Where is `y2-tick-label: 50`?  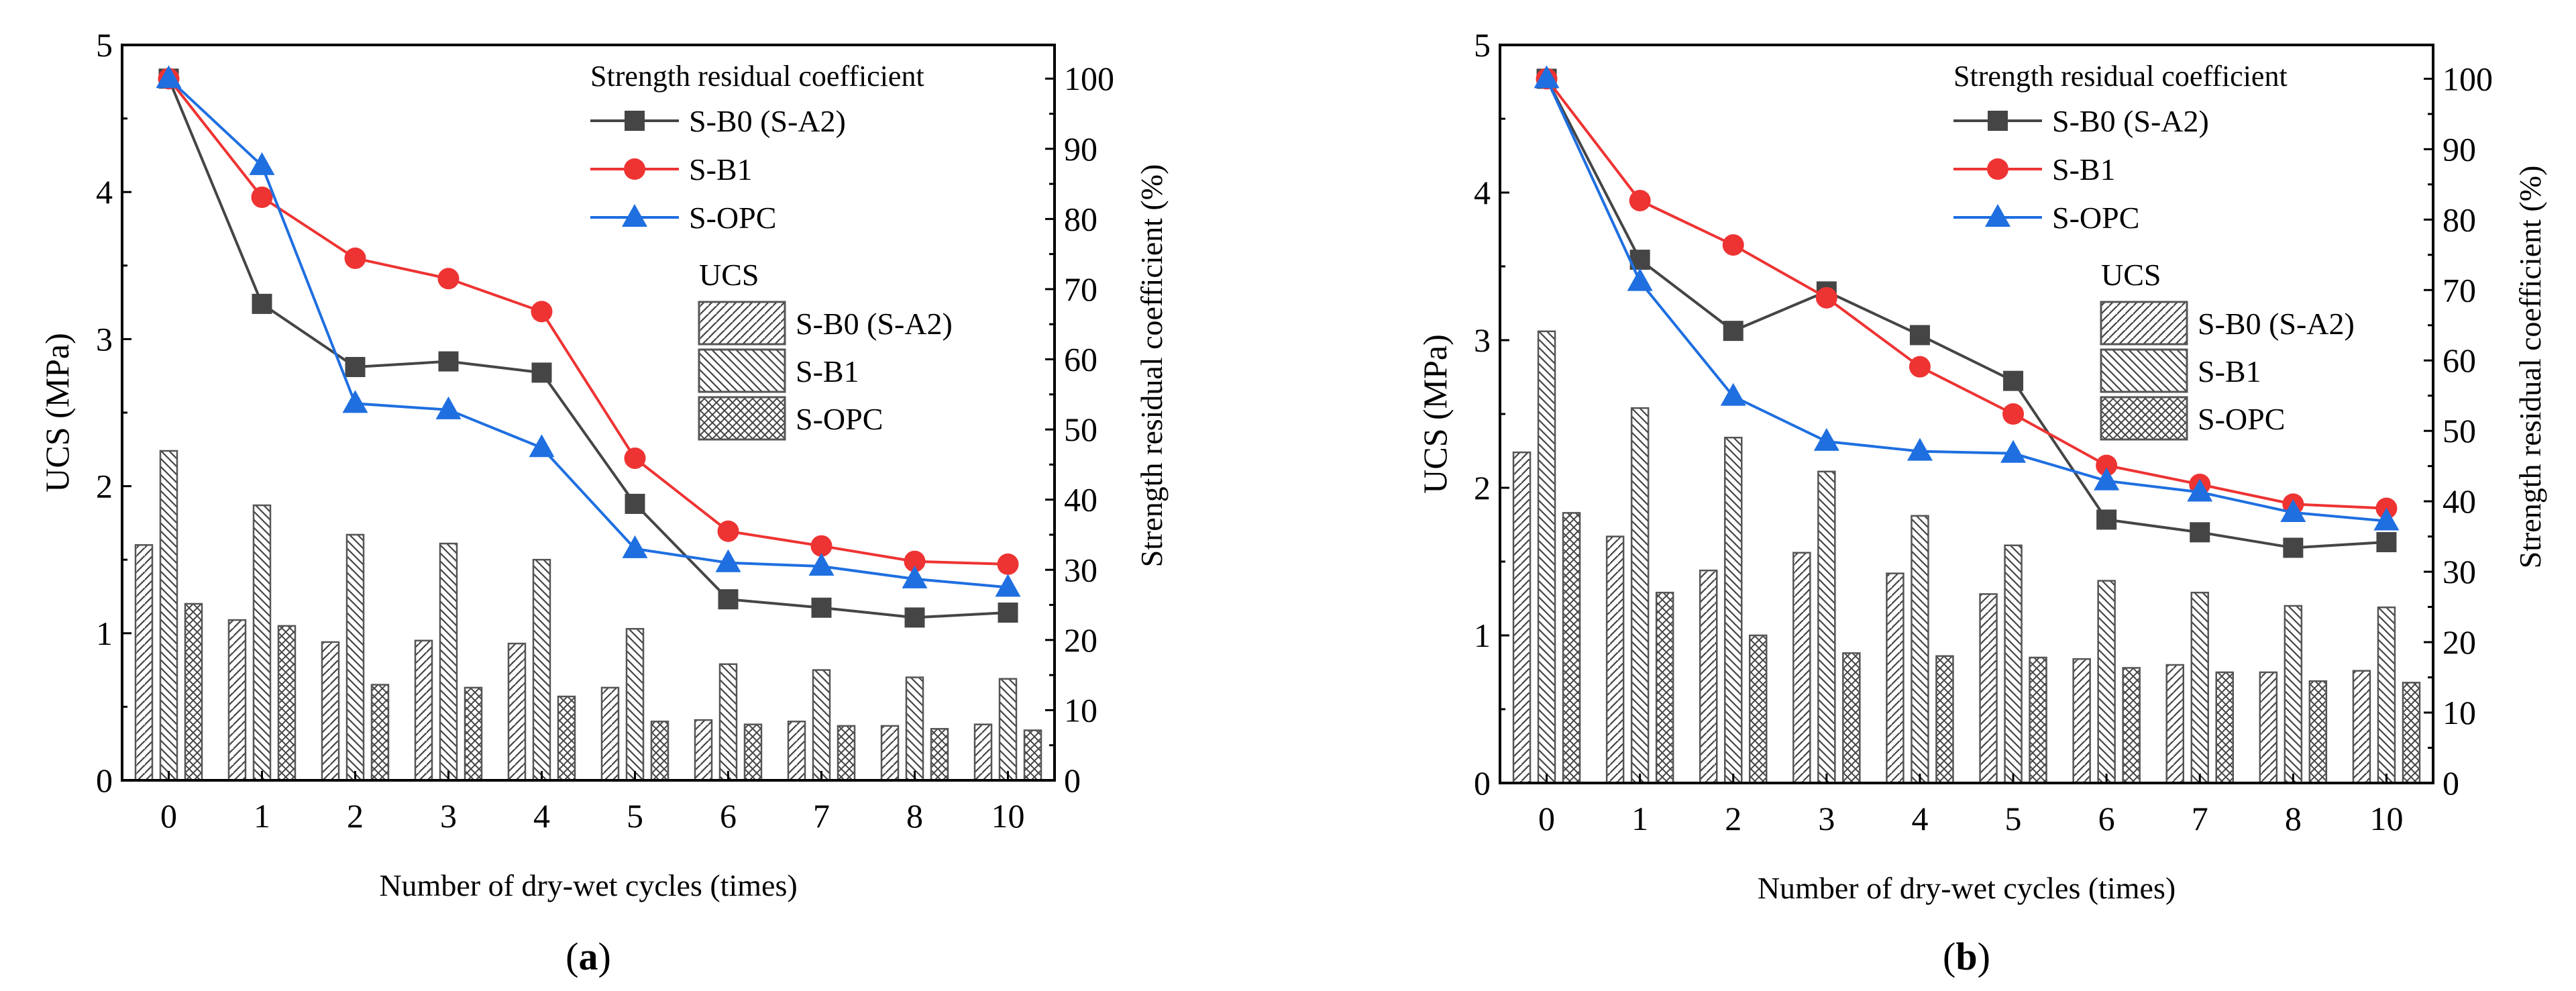 y2-tick-label: 50 is located at coordinates (2459, 431).